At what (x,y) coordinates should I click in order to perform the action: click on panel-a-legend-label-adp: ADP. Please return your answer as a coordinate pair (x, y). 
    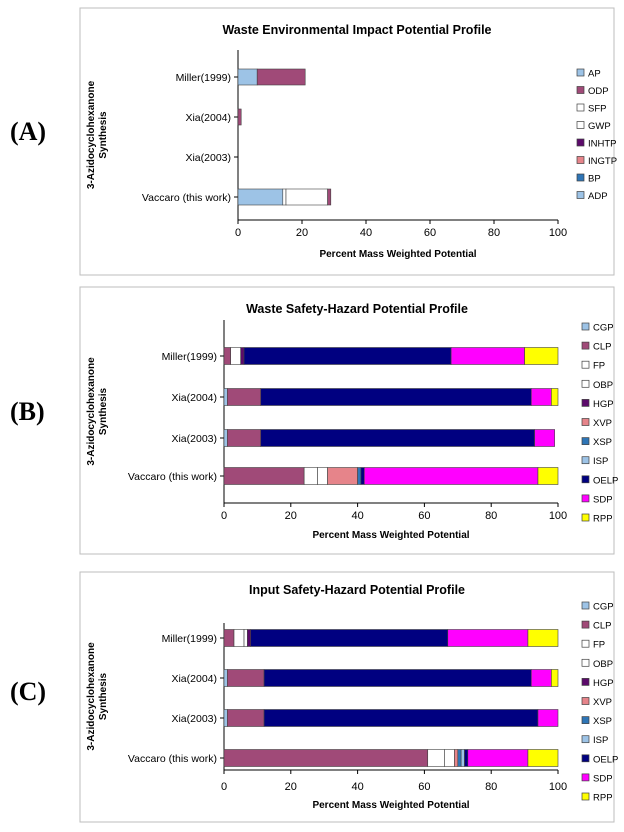
    Looking at the image, I should click on (598, 196).